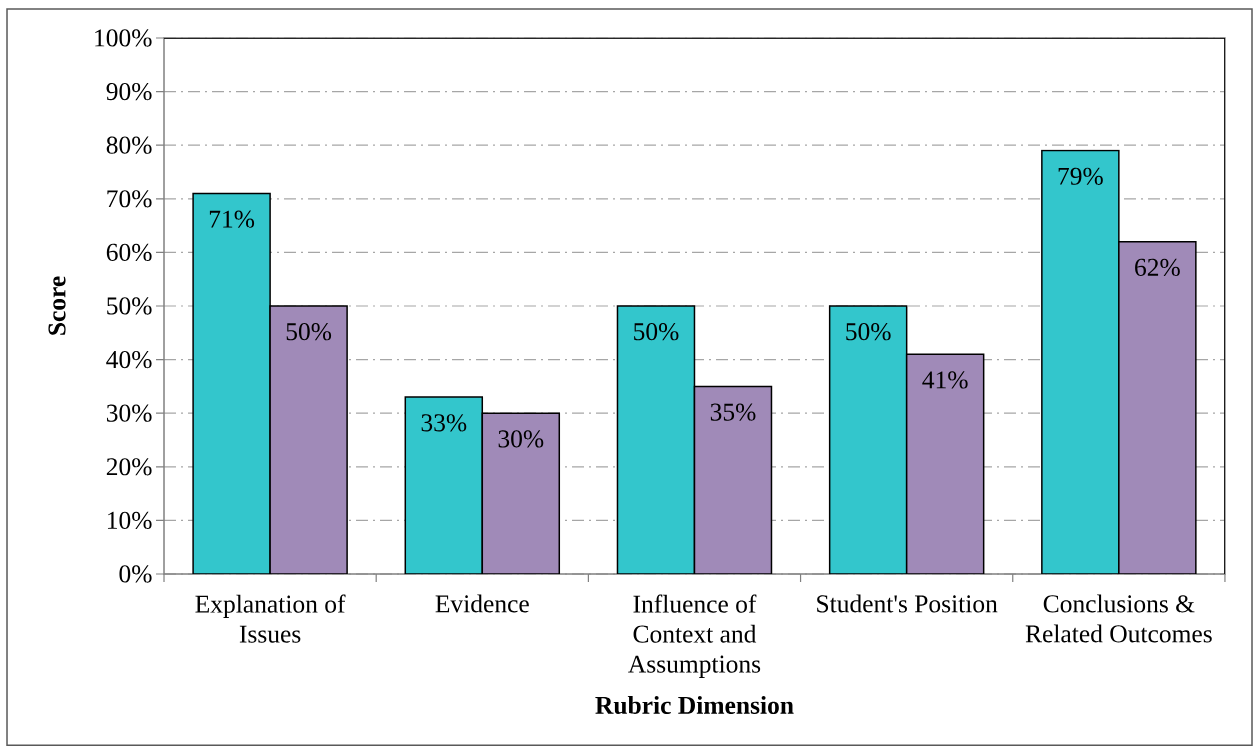 This screenshot has width=1253, height=746. What do you see at coordinates (945, 380) in the screenshot?
I see `data-label: 41%` at bounding box center [945, 380].